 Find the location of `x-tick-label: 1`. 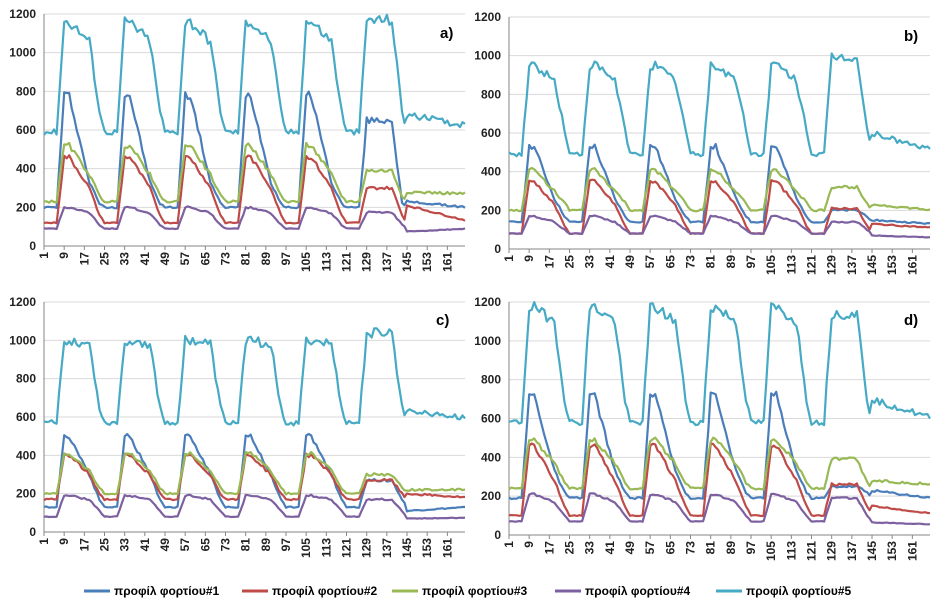

x-tick-label: 1 is located at coordinates (509, 544).